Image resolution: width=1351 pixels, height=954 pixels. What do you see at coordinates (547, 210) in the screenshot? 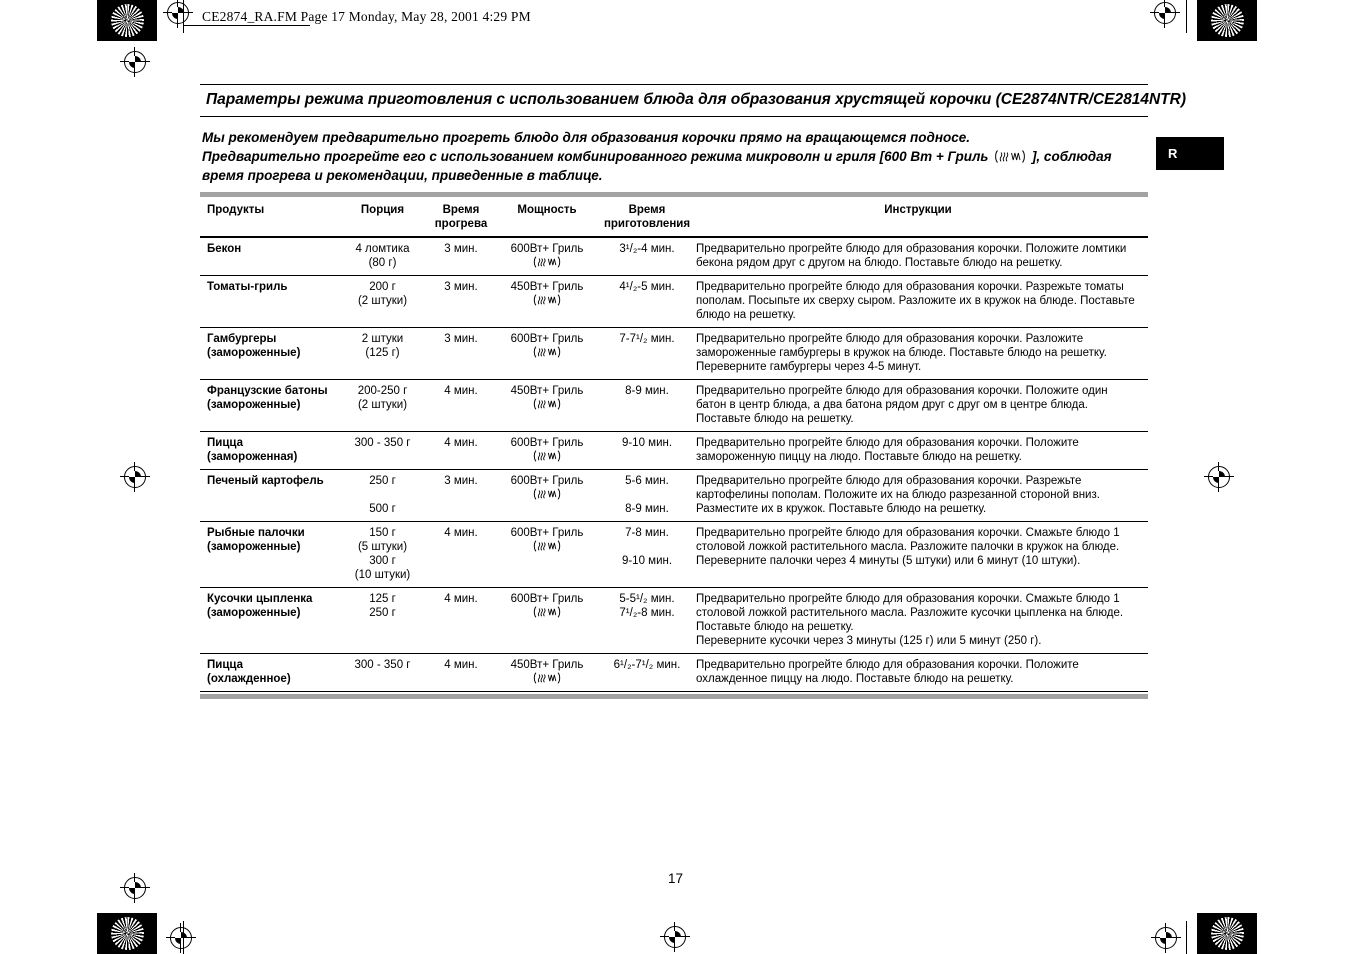
I see `column-header-power: Мощность` at bounding box center [547, 210].